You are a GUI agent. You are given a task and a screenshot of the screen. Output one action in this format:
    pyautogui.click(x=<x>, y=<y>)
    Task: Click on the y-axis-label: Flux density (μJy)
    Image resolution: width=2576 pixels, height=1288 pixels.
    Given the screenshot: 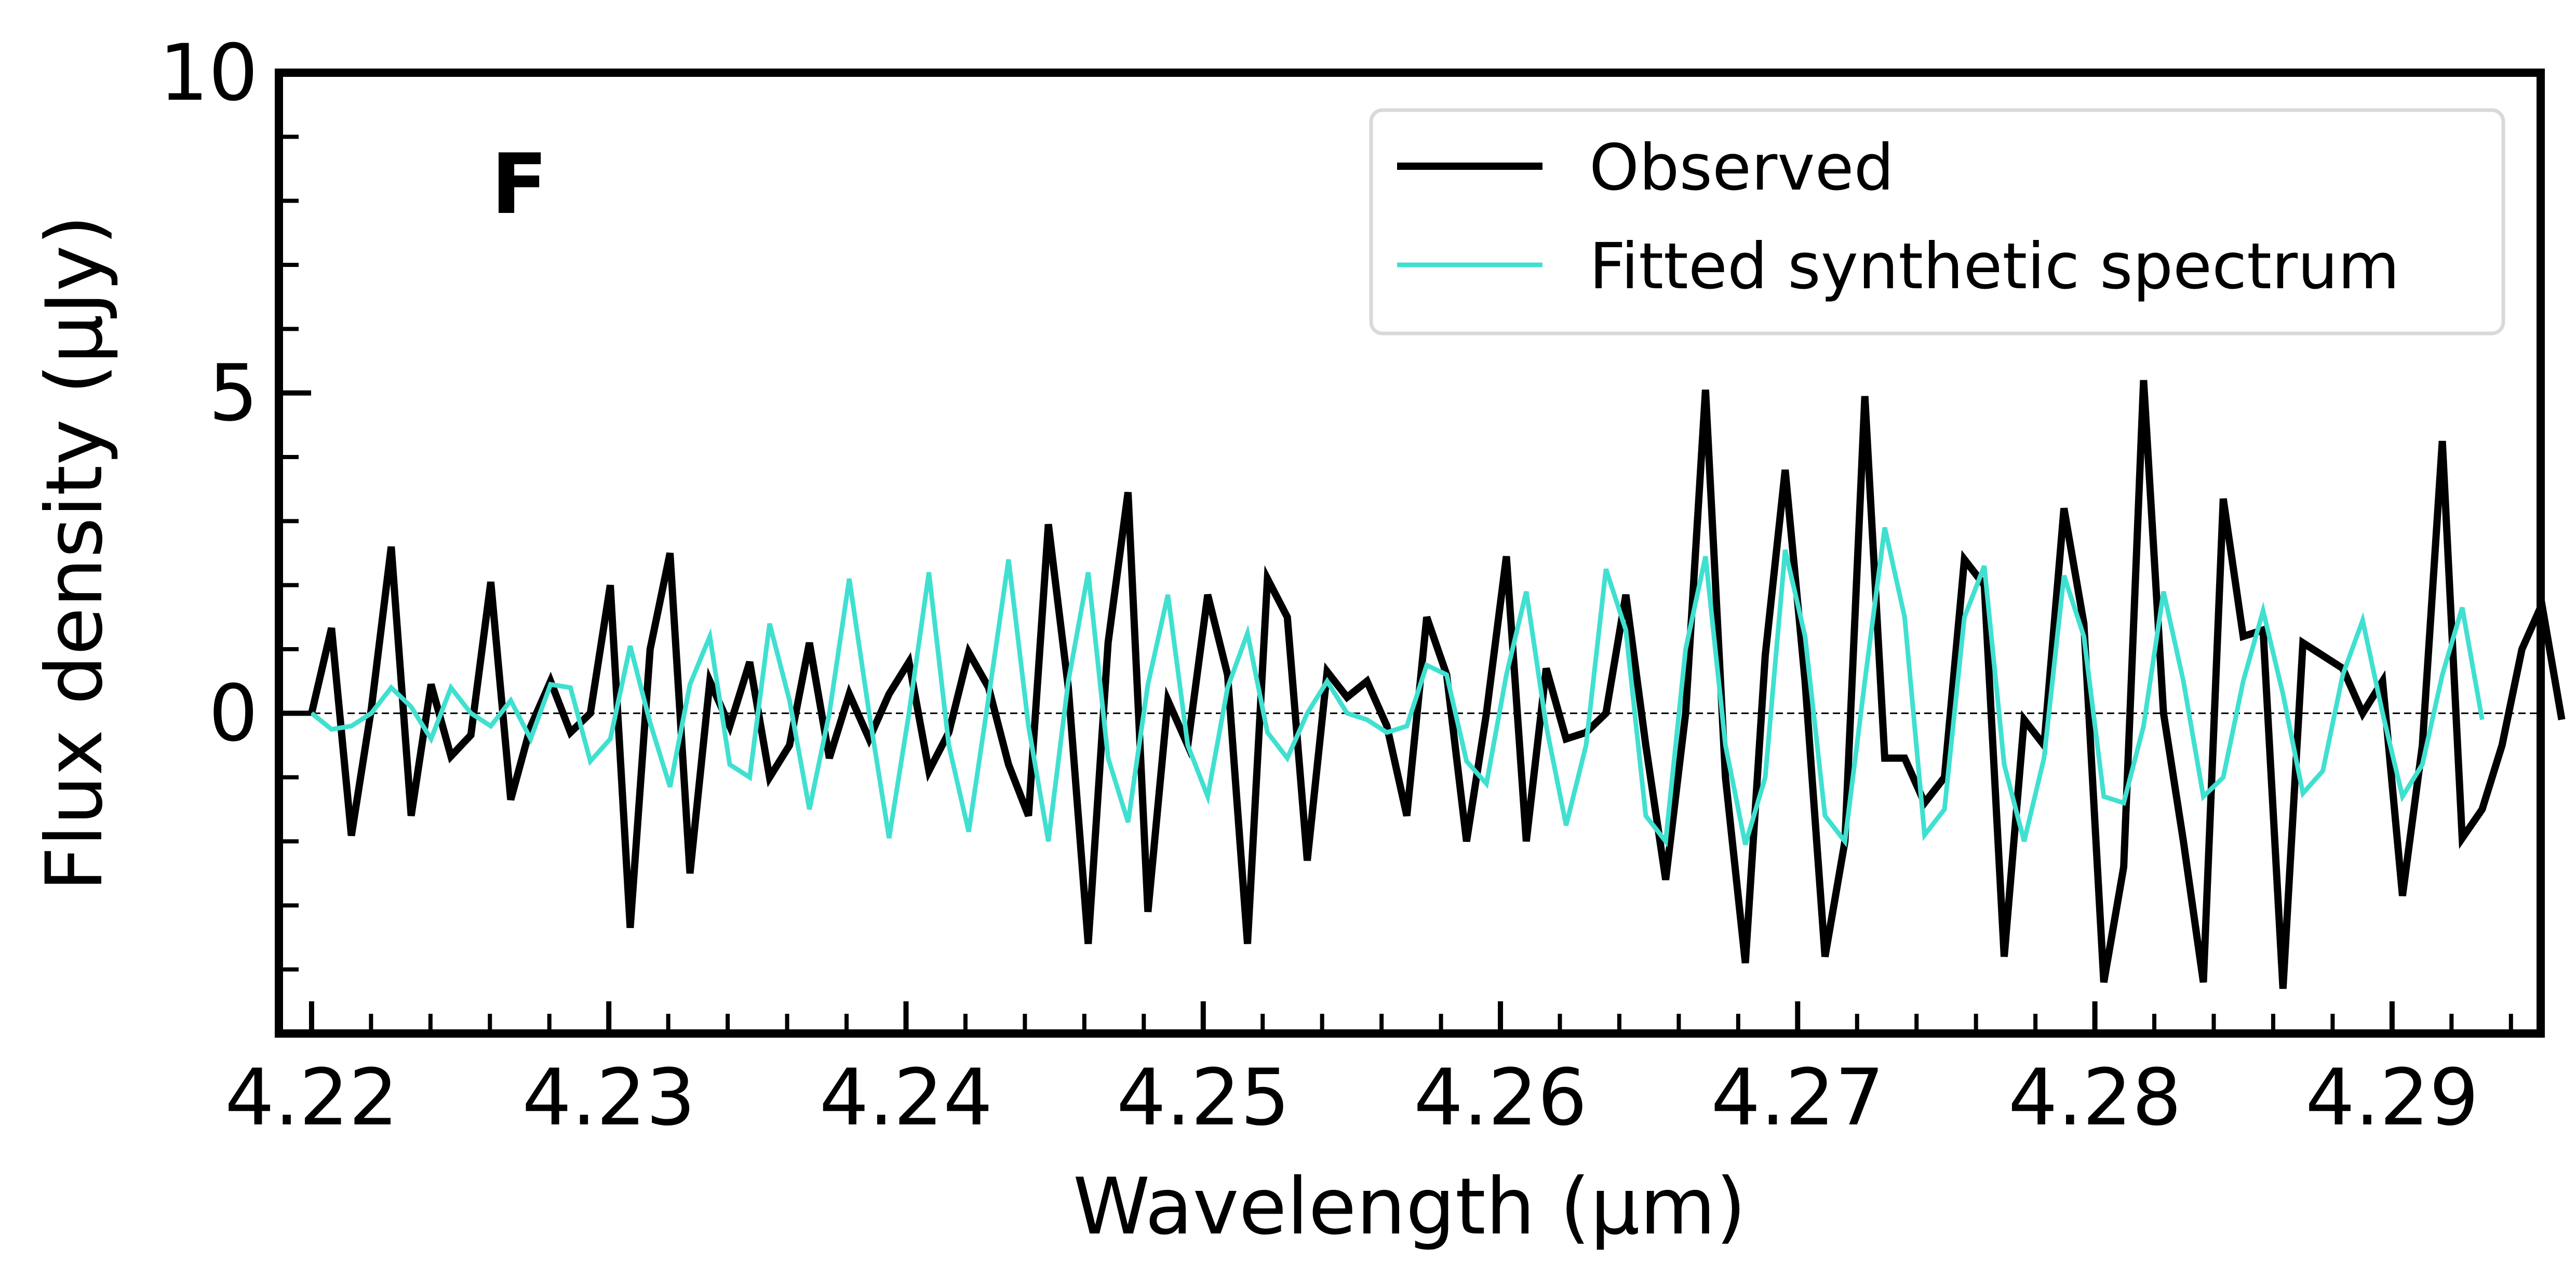 What is the action you would take?
    pyautogui.click(x=75, y=554)
    